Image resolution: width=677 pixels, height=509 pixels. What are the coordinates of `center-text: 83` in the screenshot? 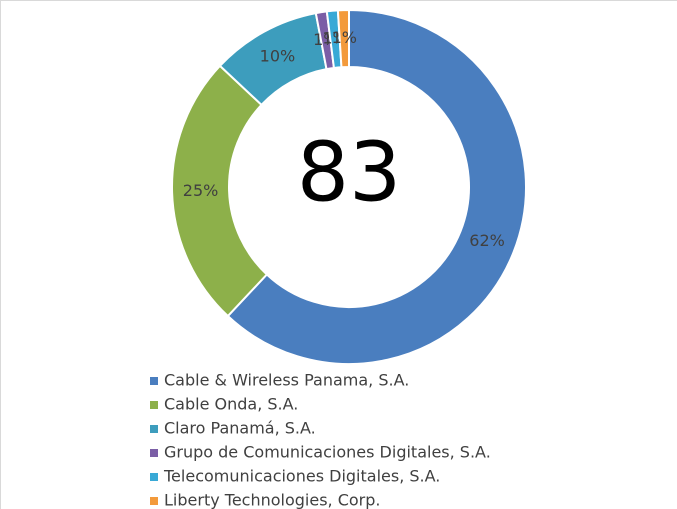 It's located at (349, 172).